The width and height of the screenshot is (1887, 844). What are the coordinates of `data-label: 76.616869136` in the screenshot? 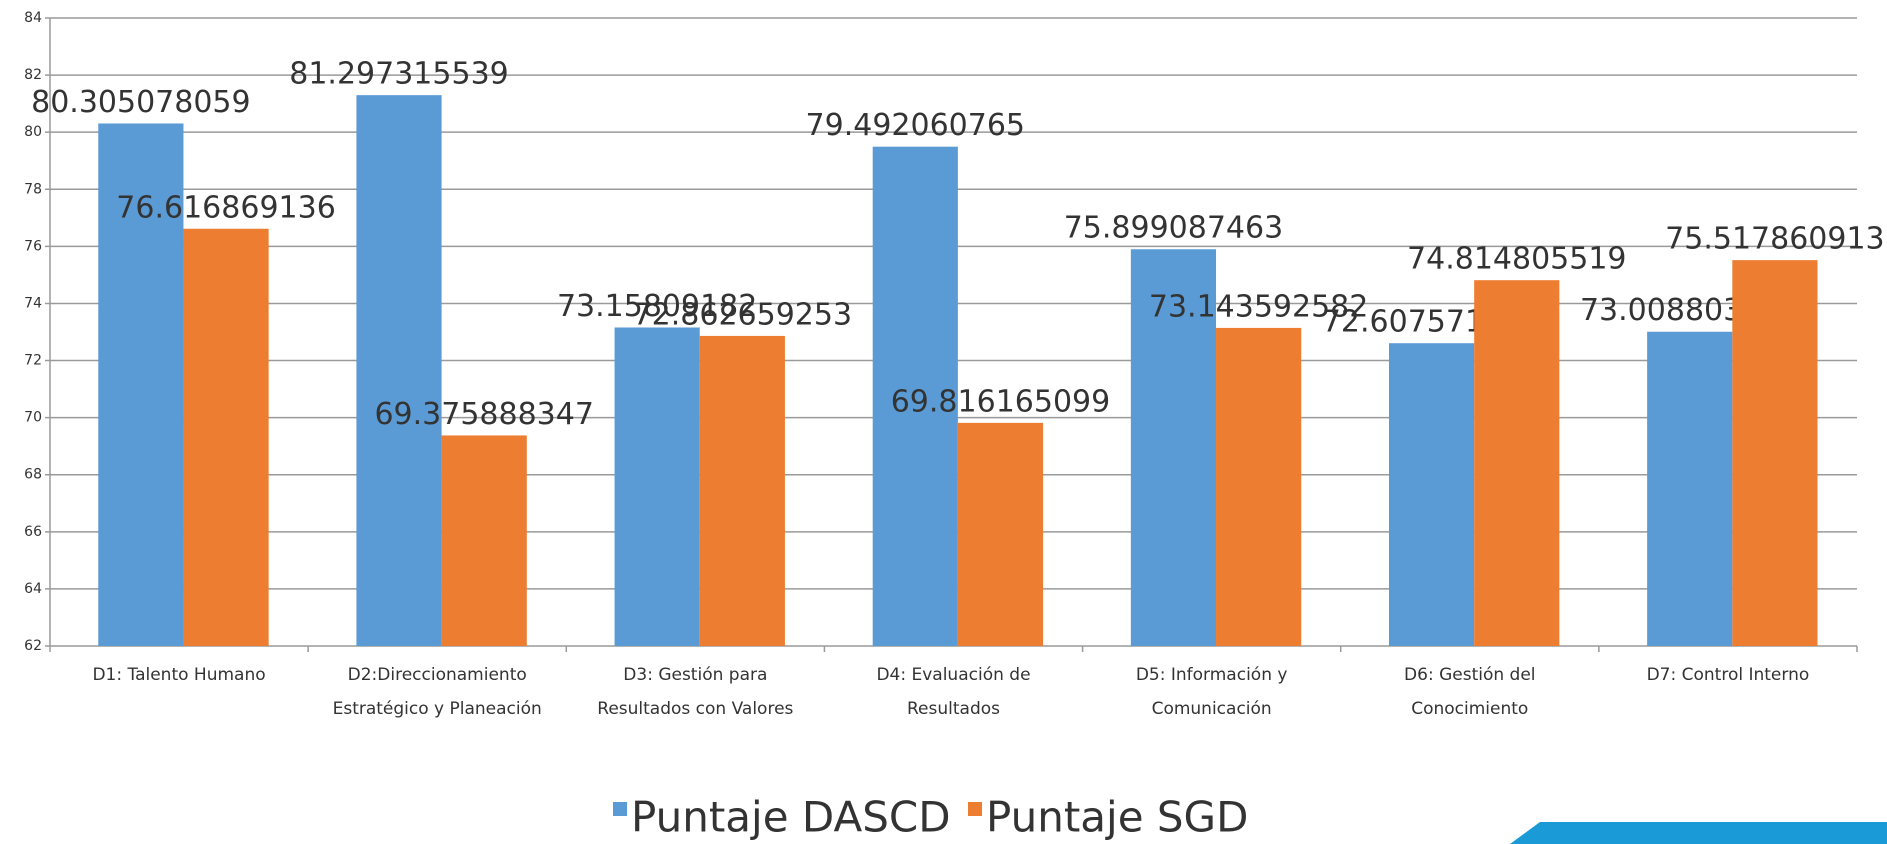 It's located at (226, 207).